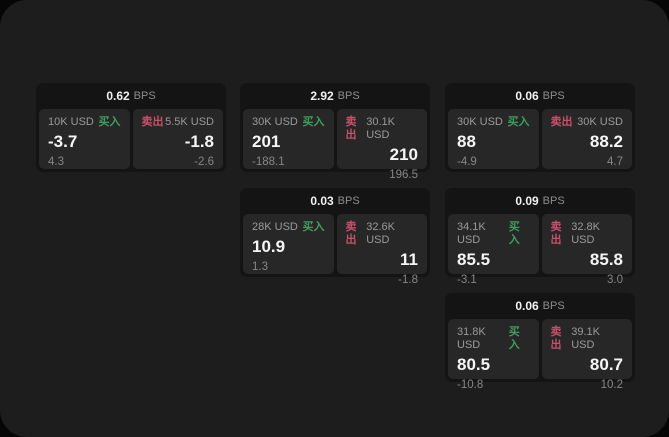 The height and width of the screenshot is (437, 669). I want to click on sell-sub-value: -2.6, so click(204, 162).